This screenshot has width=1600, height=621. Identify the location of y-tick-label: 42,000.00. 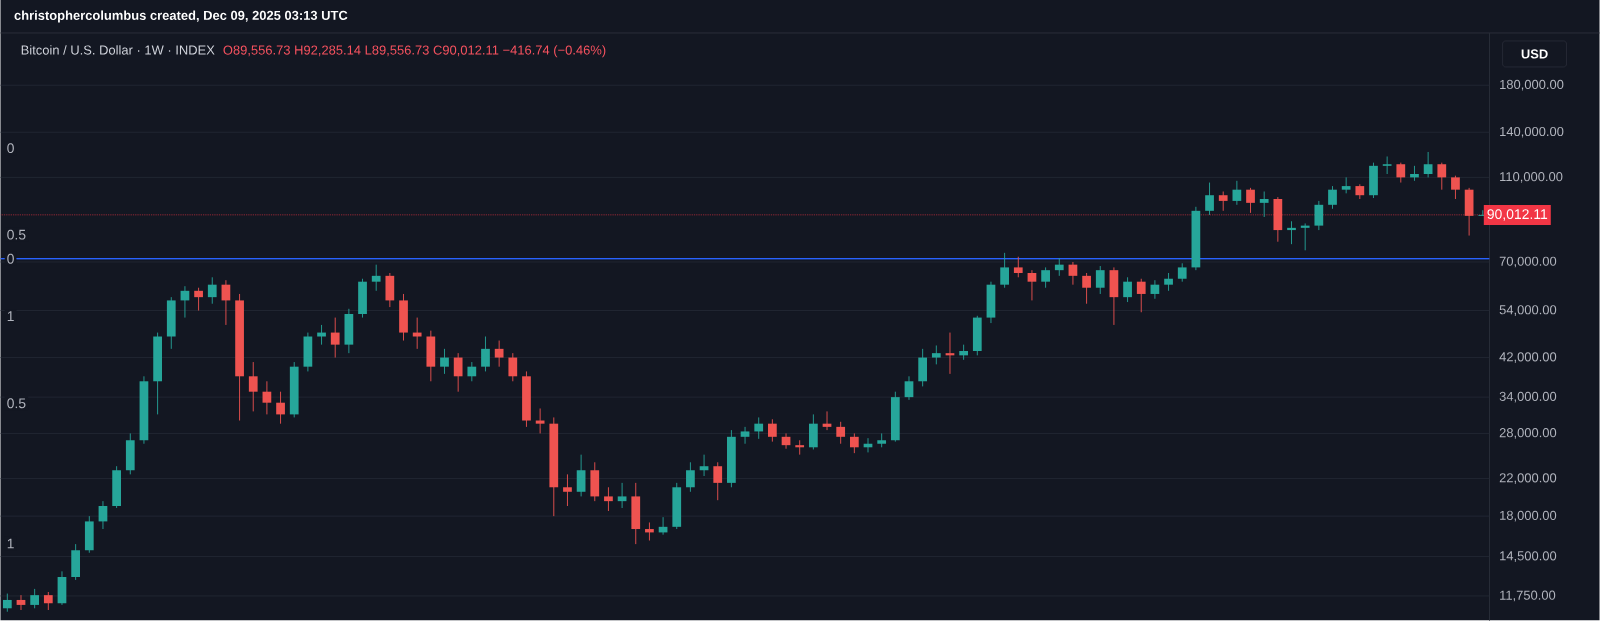
(1528, 357).